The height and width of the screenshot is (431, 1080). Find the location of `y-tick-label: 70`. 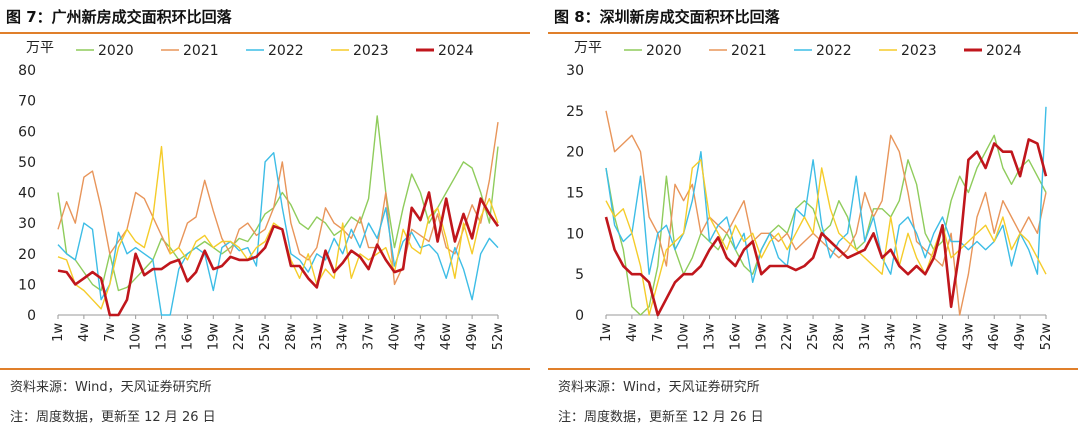

y-tick-label: 70 is located at coordinates (27, 102).